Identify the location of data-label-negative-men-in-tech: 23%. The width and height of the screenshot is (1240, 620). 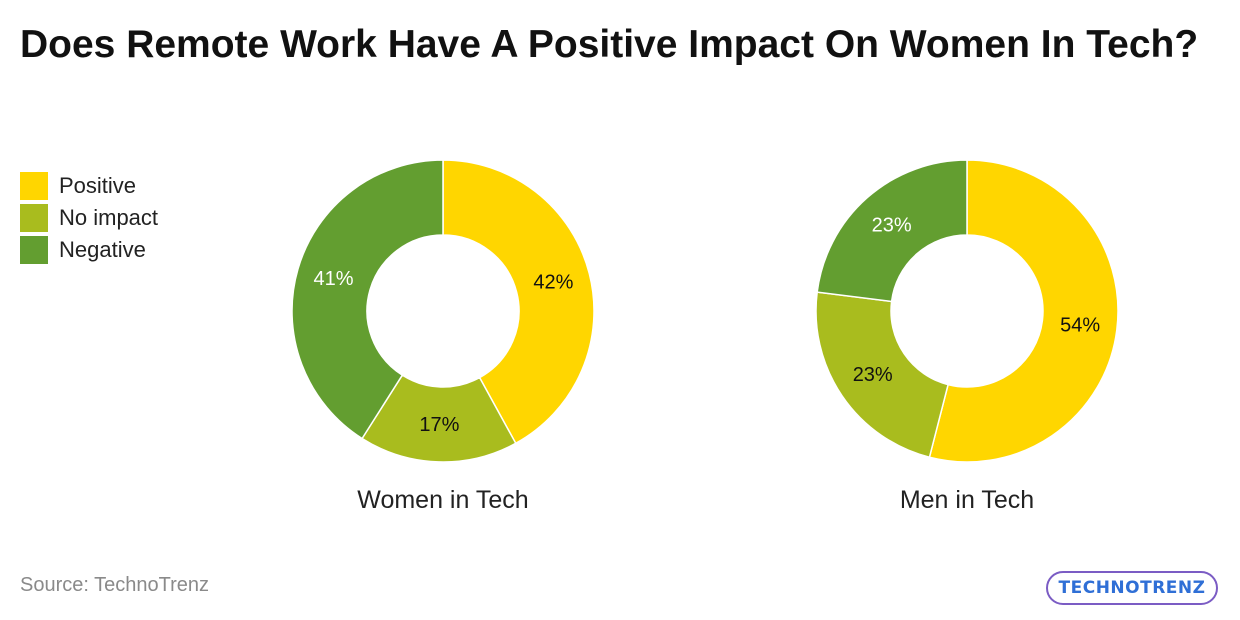
(892, 225).